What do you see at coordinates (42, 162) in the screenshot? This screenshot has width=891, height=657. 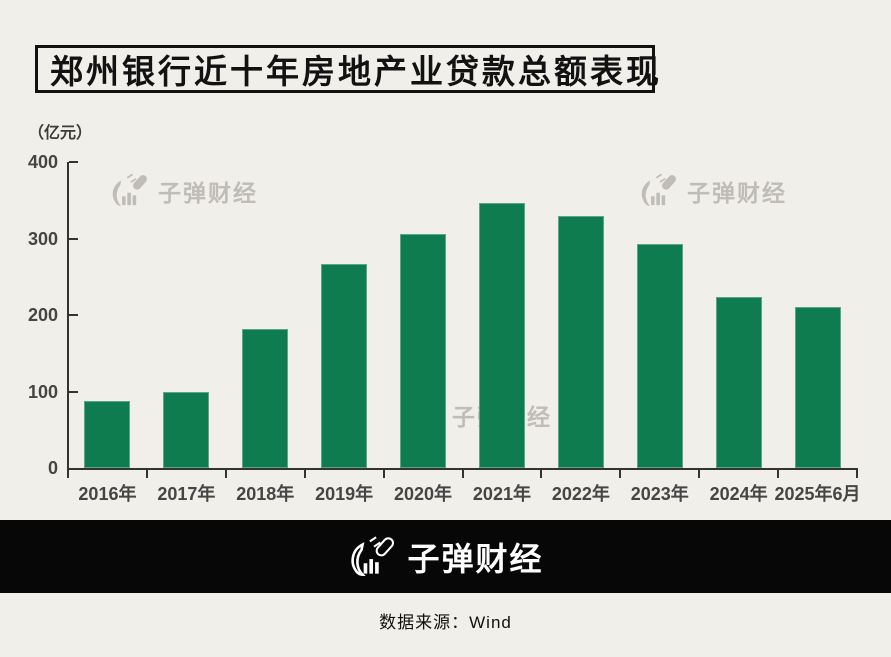 I see `y-tick-label: 400` at bounding box center [42, 162].